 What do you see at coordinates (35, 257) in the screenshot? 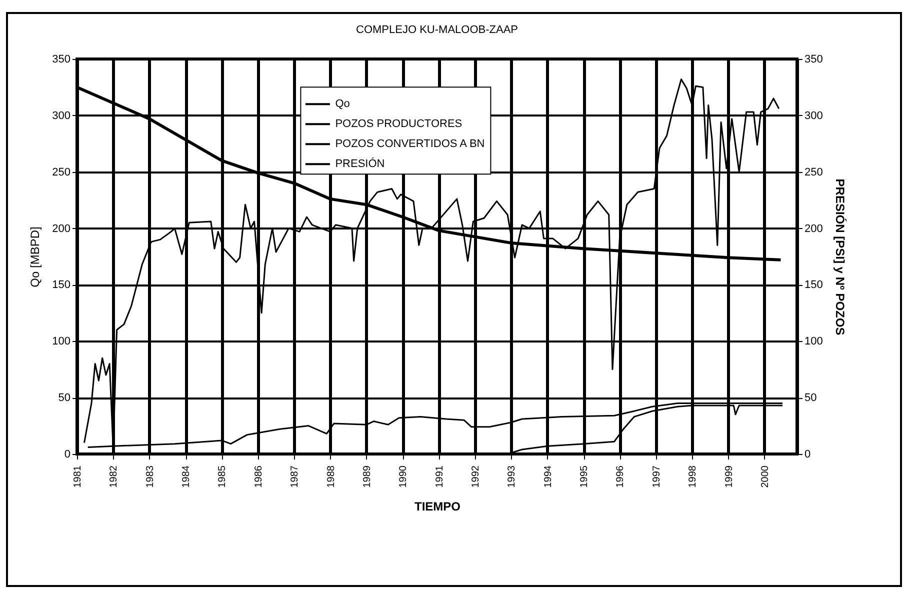
I see `y-axis-title: Qo [MBPD]` at bounding box center [35, 257].